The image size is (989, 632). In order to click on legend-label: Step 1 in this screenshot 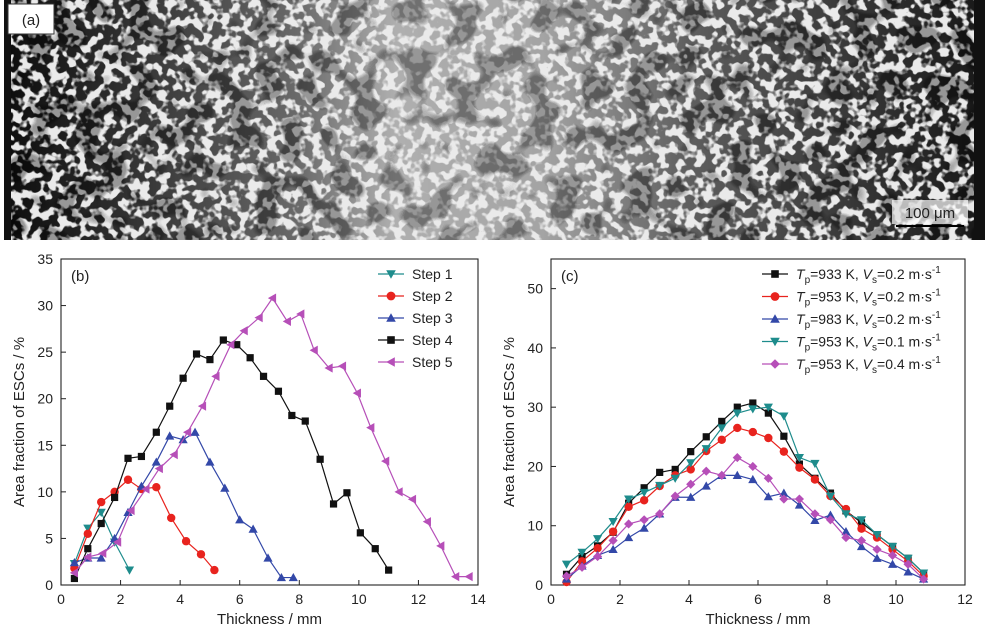, I will do `click(432, 274)`.